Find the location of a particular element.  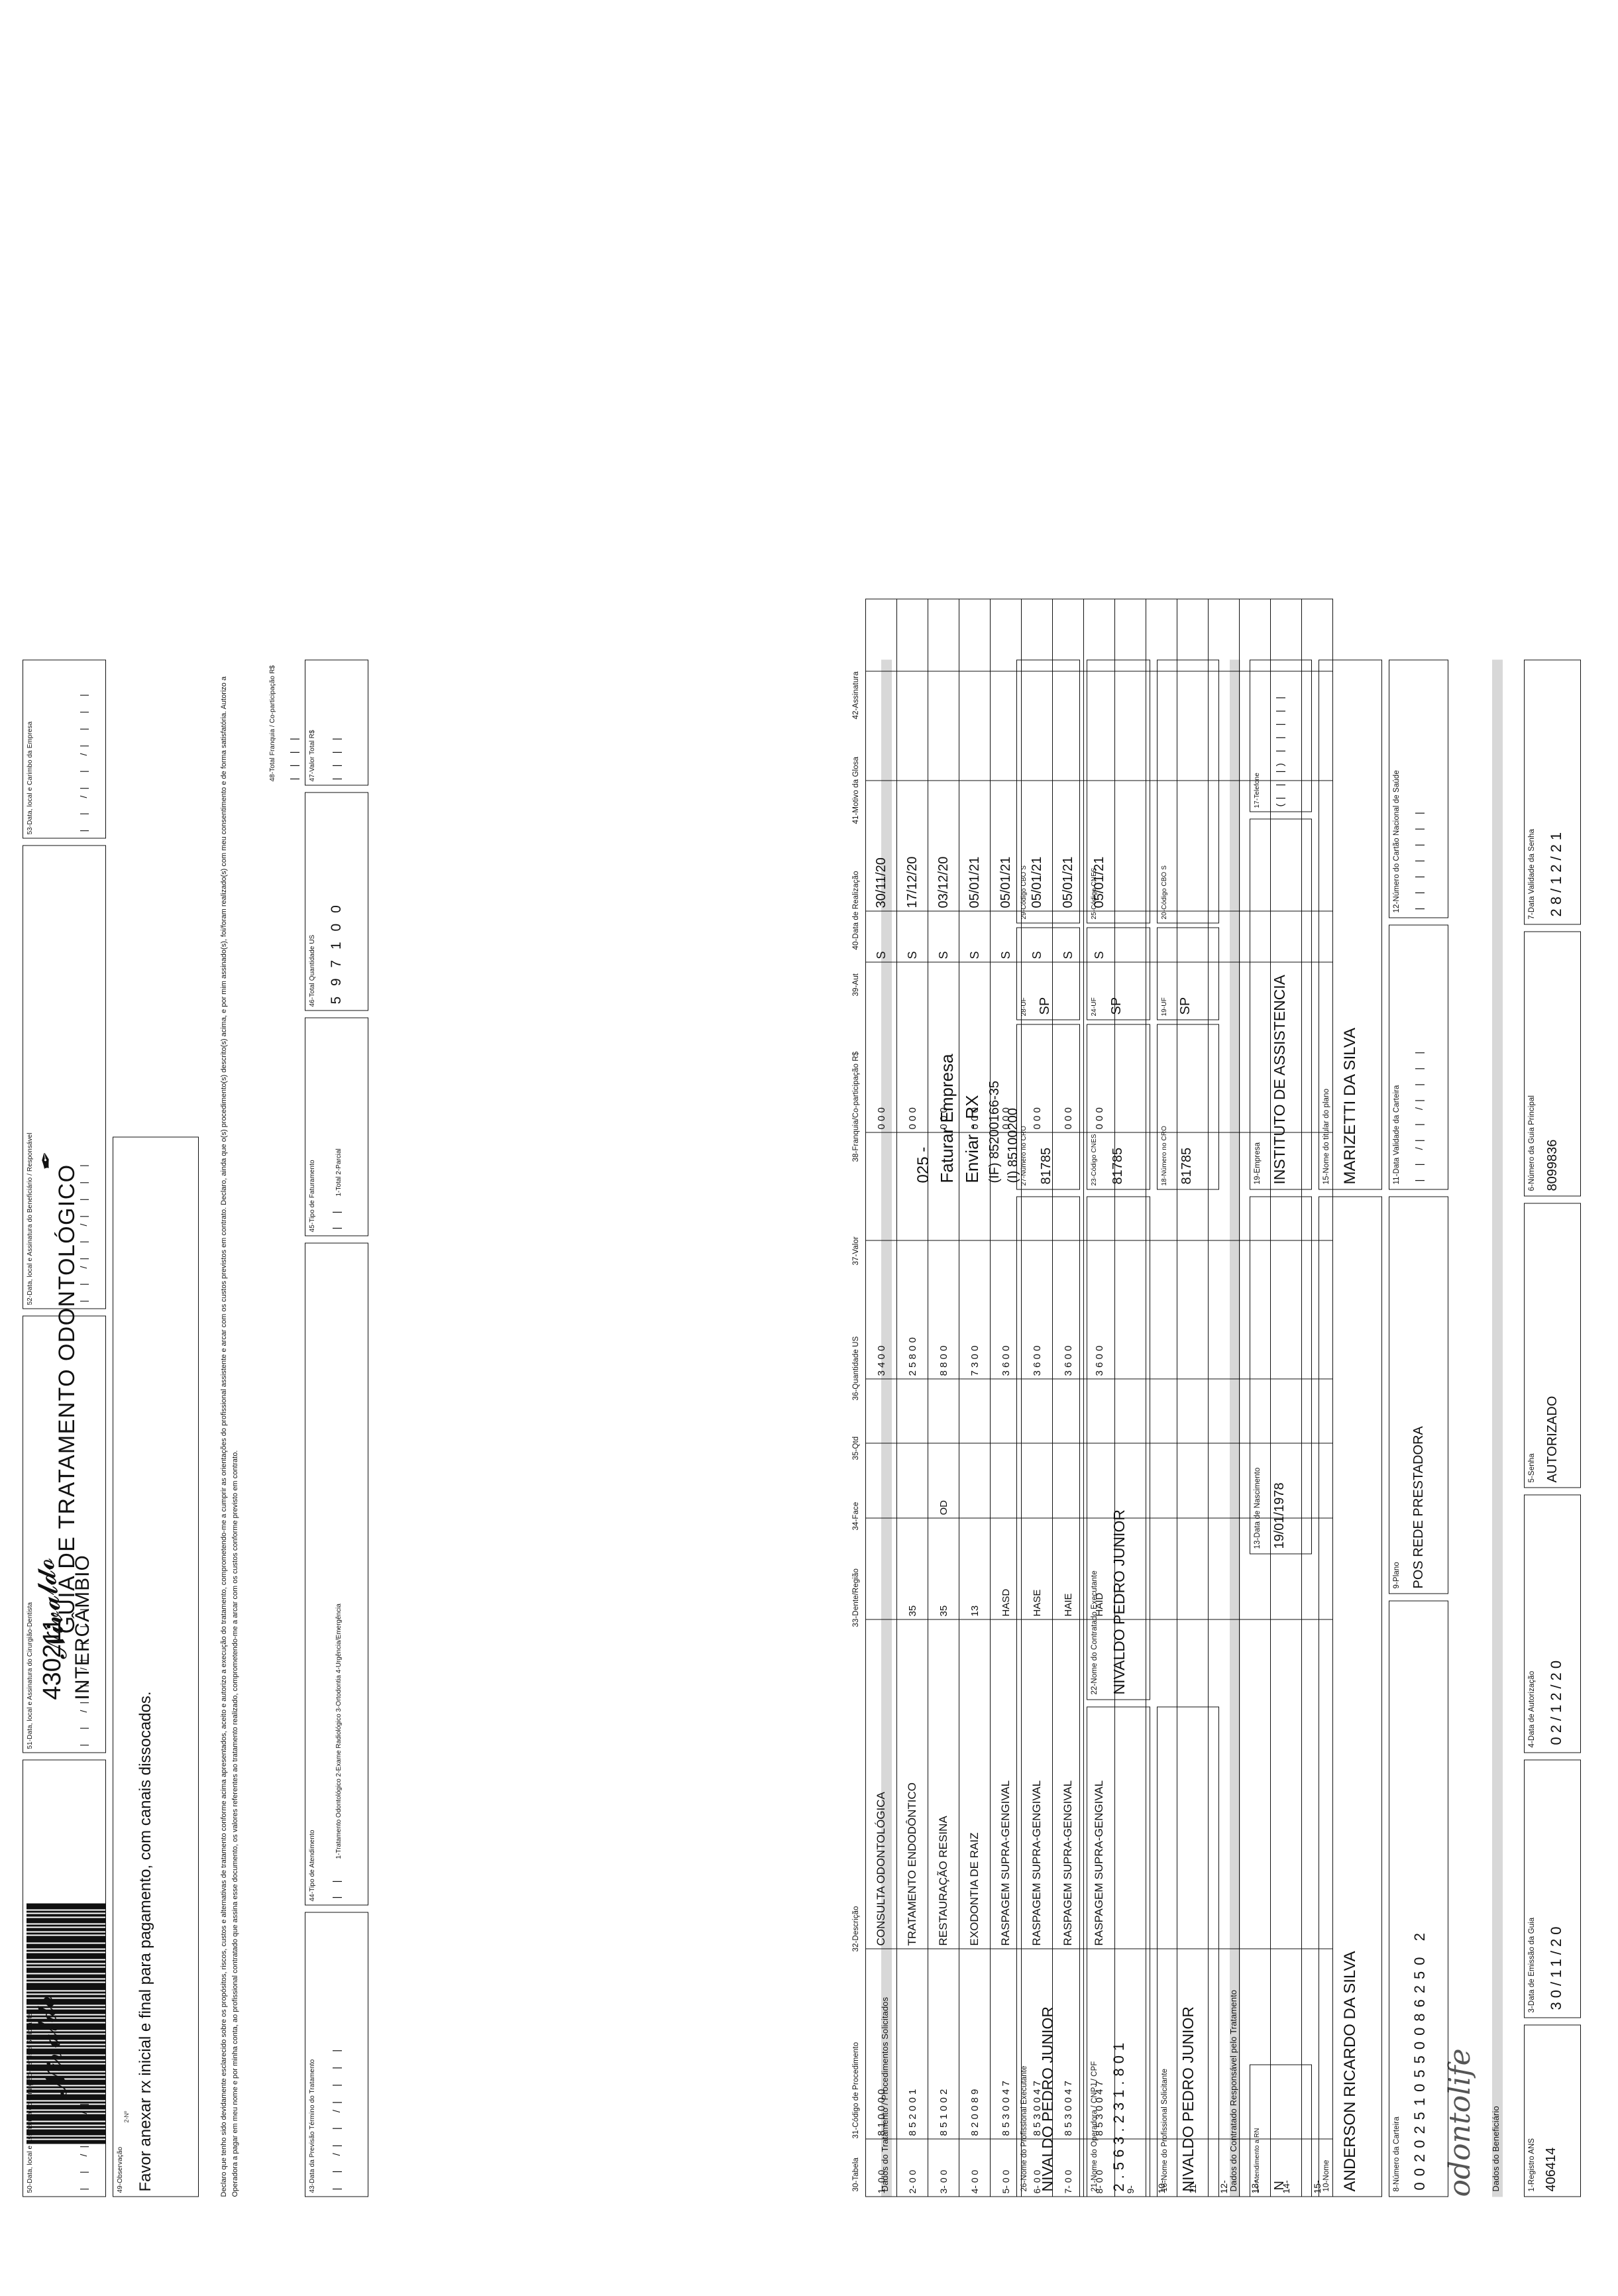

cell-tabela: 1- 0 0 is located at coordinates (881, 2167).